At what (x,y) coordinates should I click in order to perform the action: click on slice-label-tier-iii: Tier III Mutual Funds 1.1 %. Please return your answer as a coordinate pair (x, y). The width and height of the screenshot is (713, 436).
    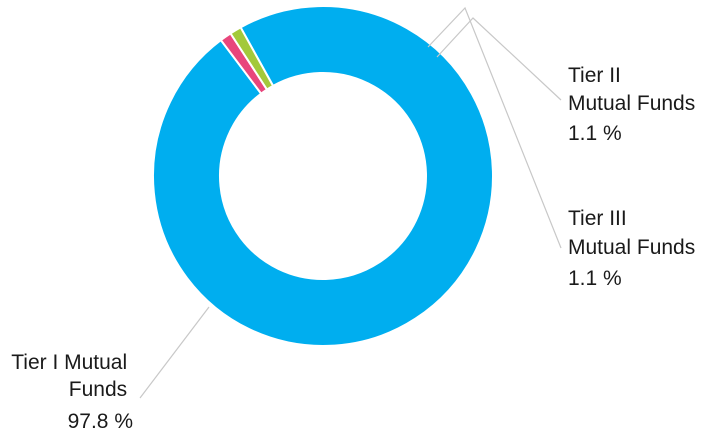
    Looking at the image, I should click on (634, 248).